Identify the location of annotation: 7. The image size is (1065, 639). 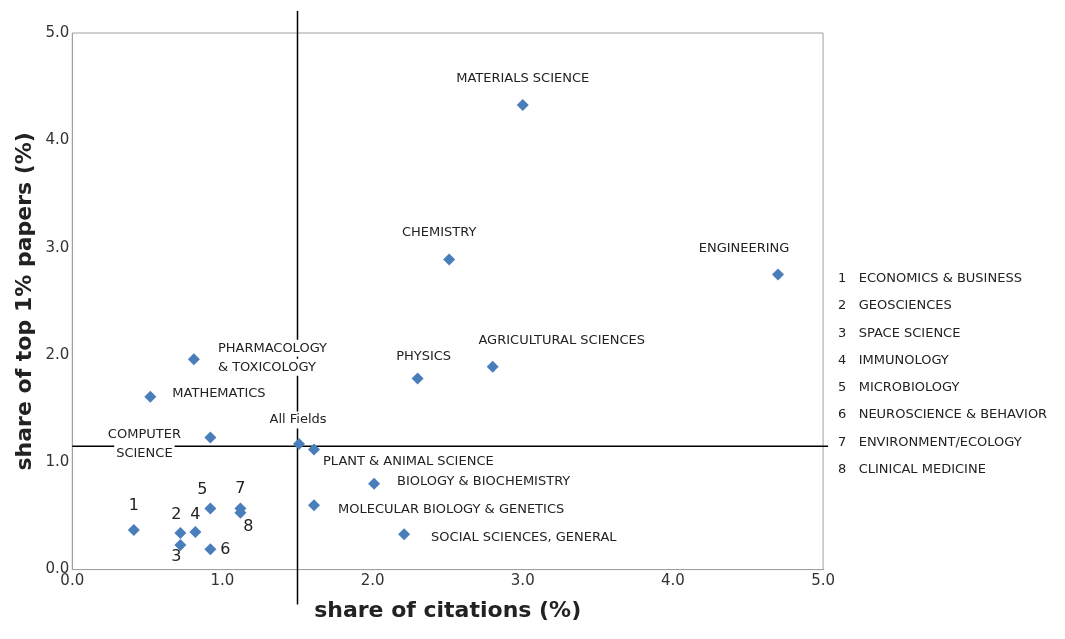
(240, 487).